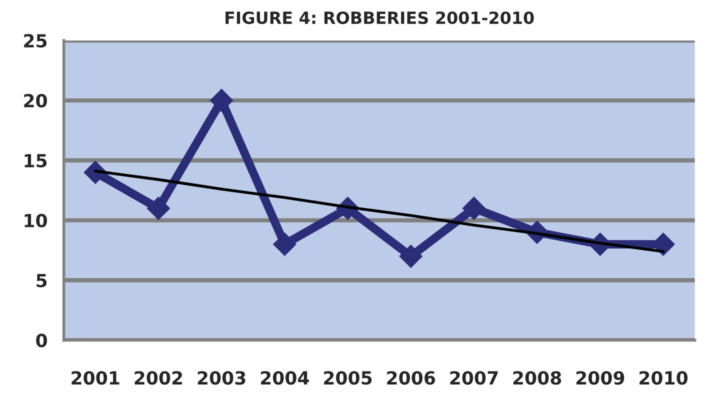  What do you see at coordinates (96, 378) in the screenshot?
I see `x-tick-label: 2001` at bounding box center [96, 378].